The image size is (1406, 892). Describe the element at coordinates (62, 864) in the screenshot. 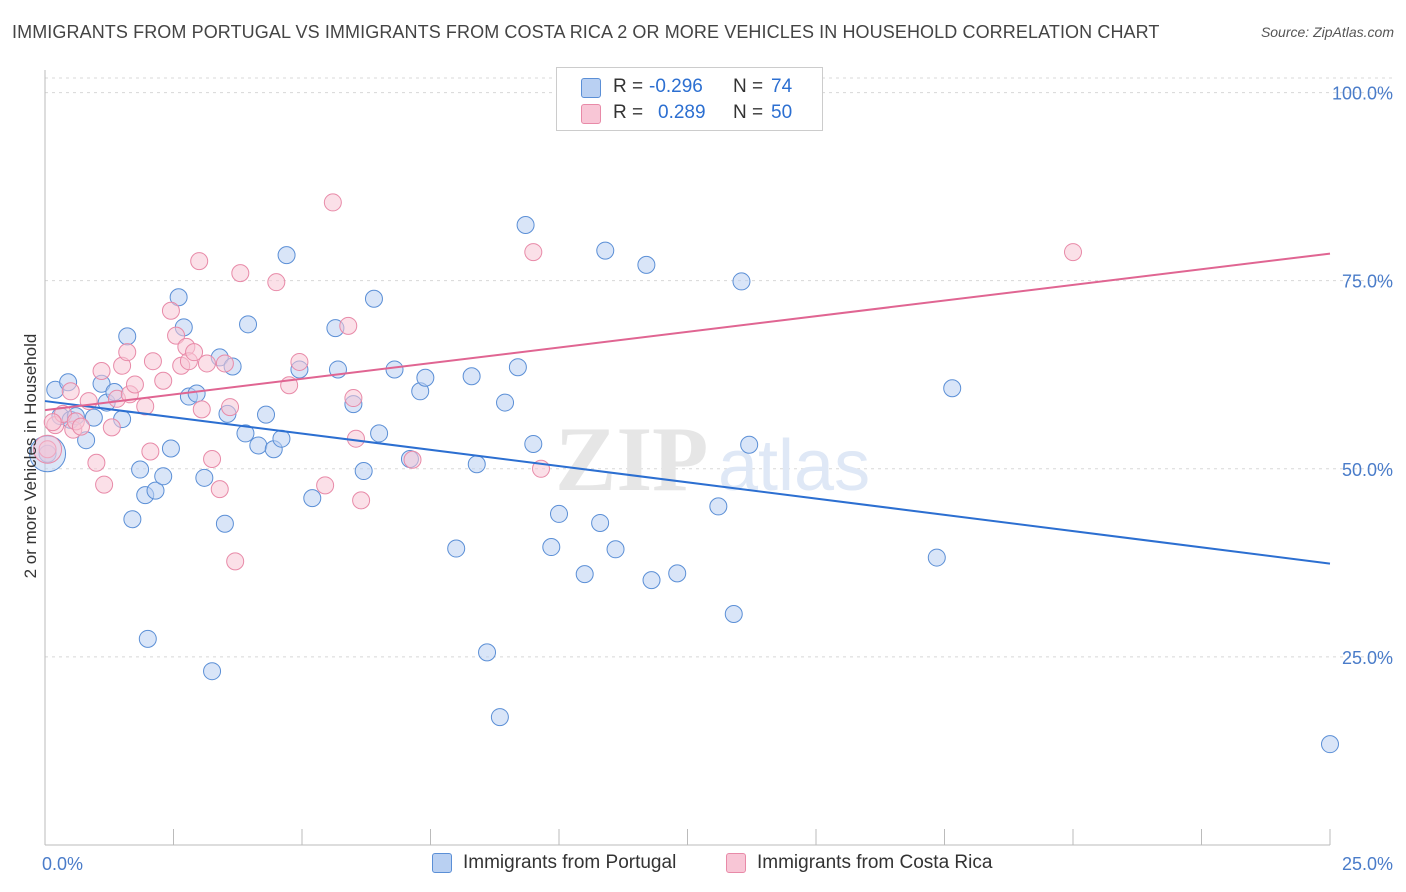

I see `x-tick-label: 0.0%` at that location.